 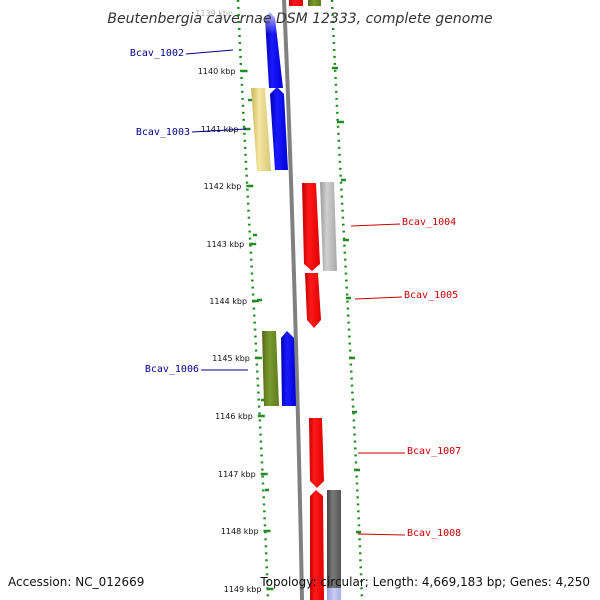 I want to click on gene-label: Bcav_1005, so click(x=431, y=295).